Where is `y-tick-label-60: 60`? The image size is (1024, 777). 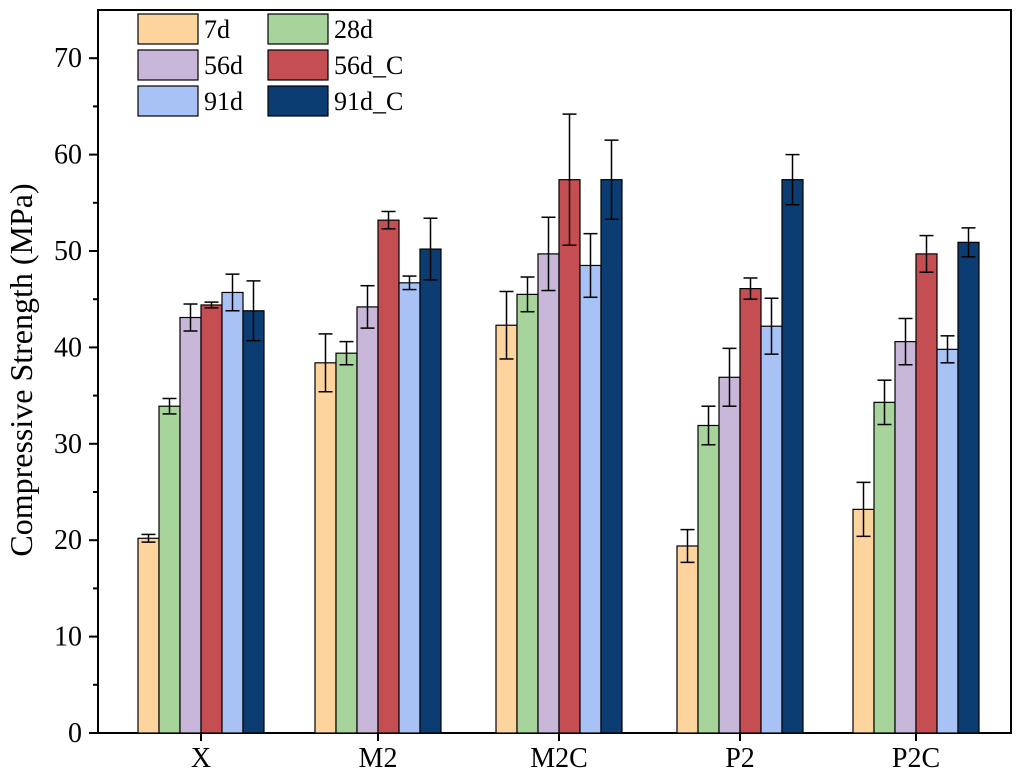 y-tick-label-60: 60 is located at coordinates (68, 155).